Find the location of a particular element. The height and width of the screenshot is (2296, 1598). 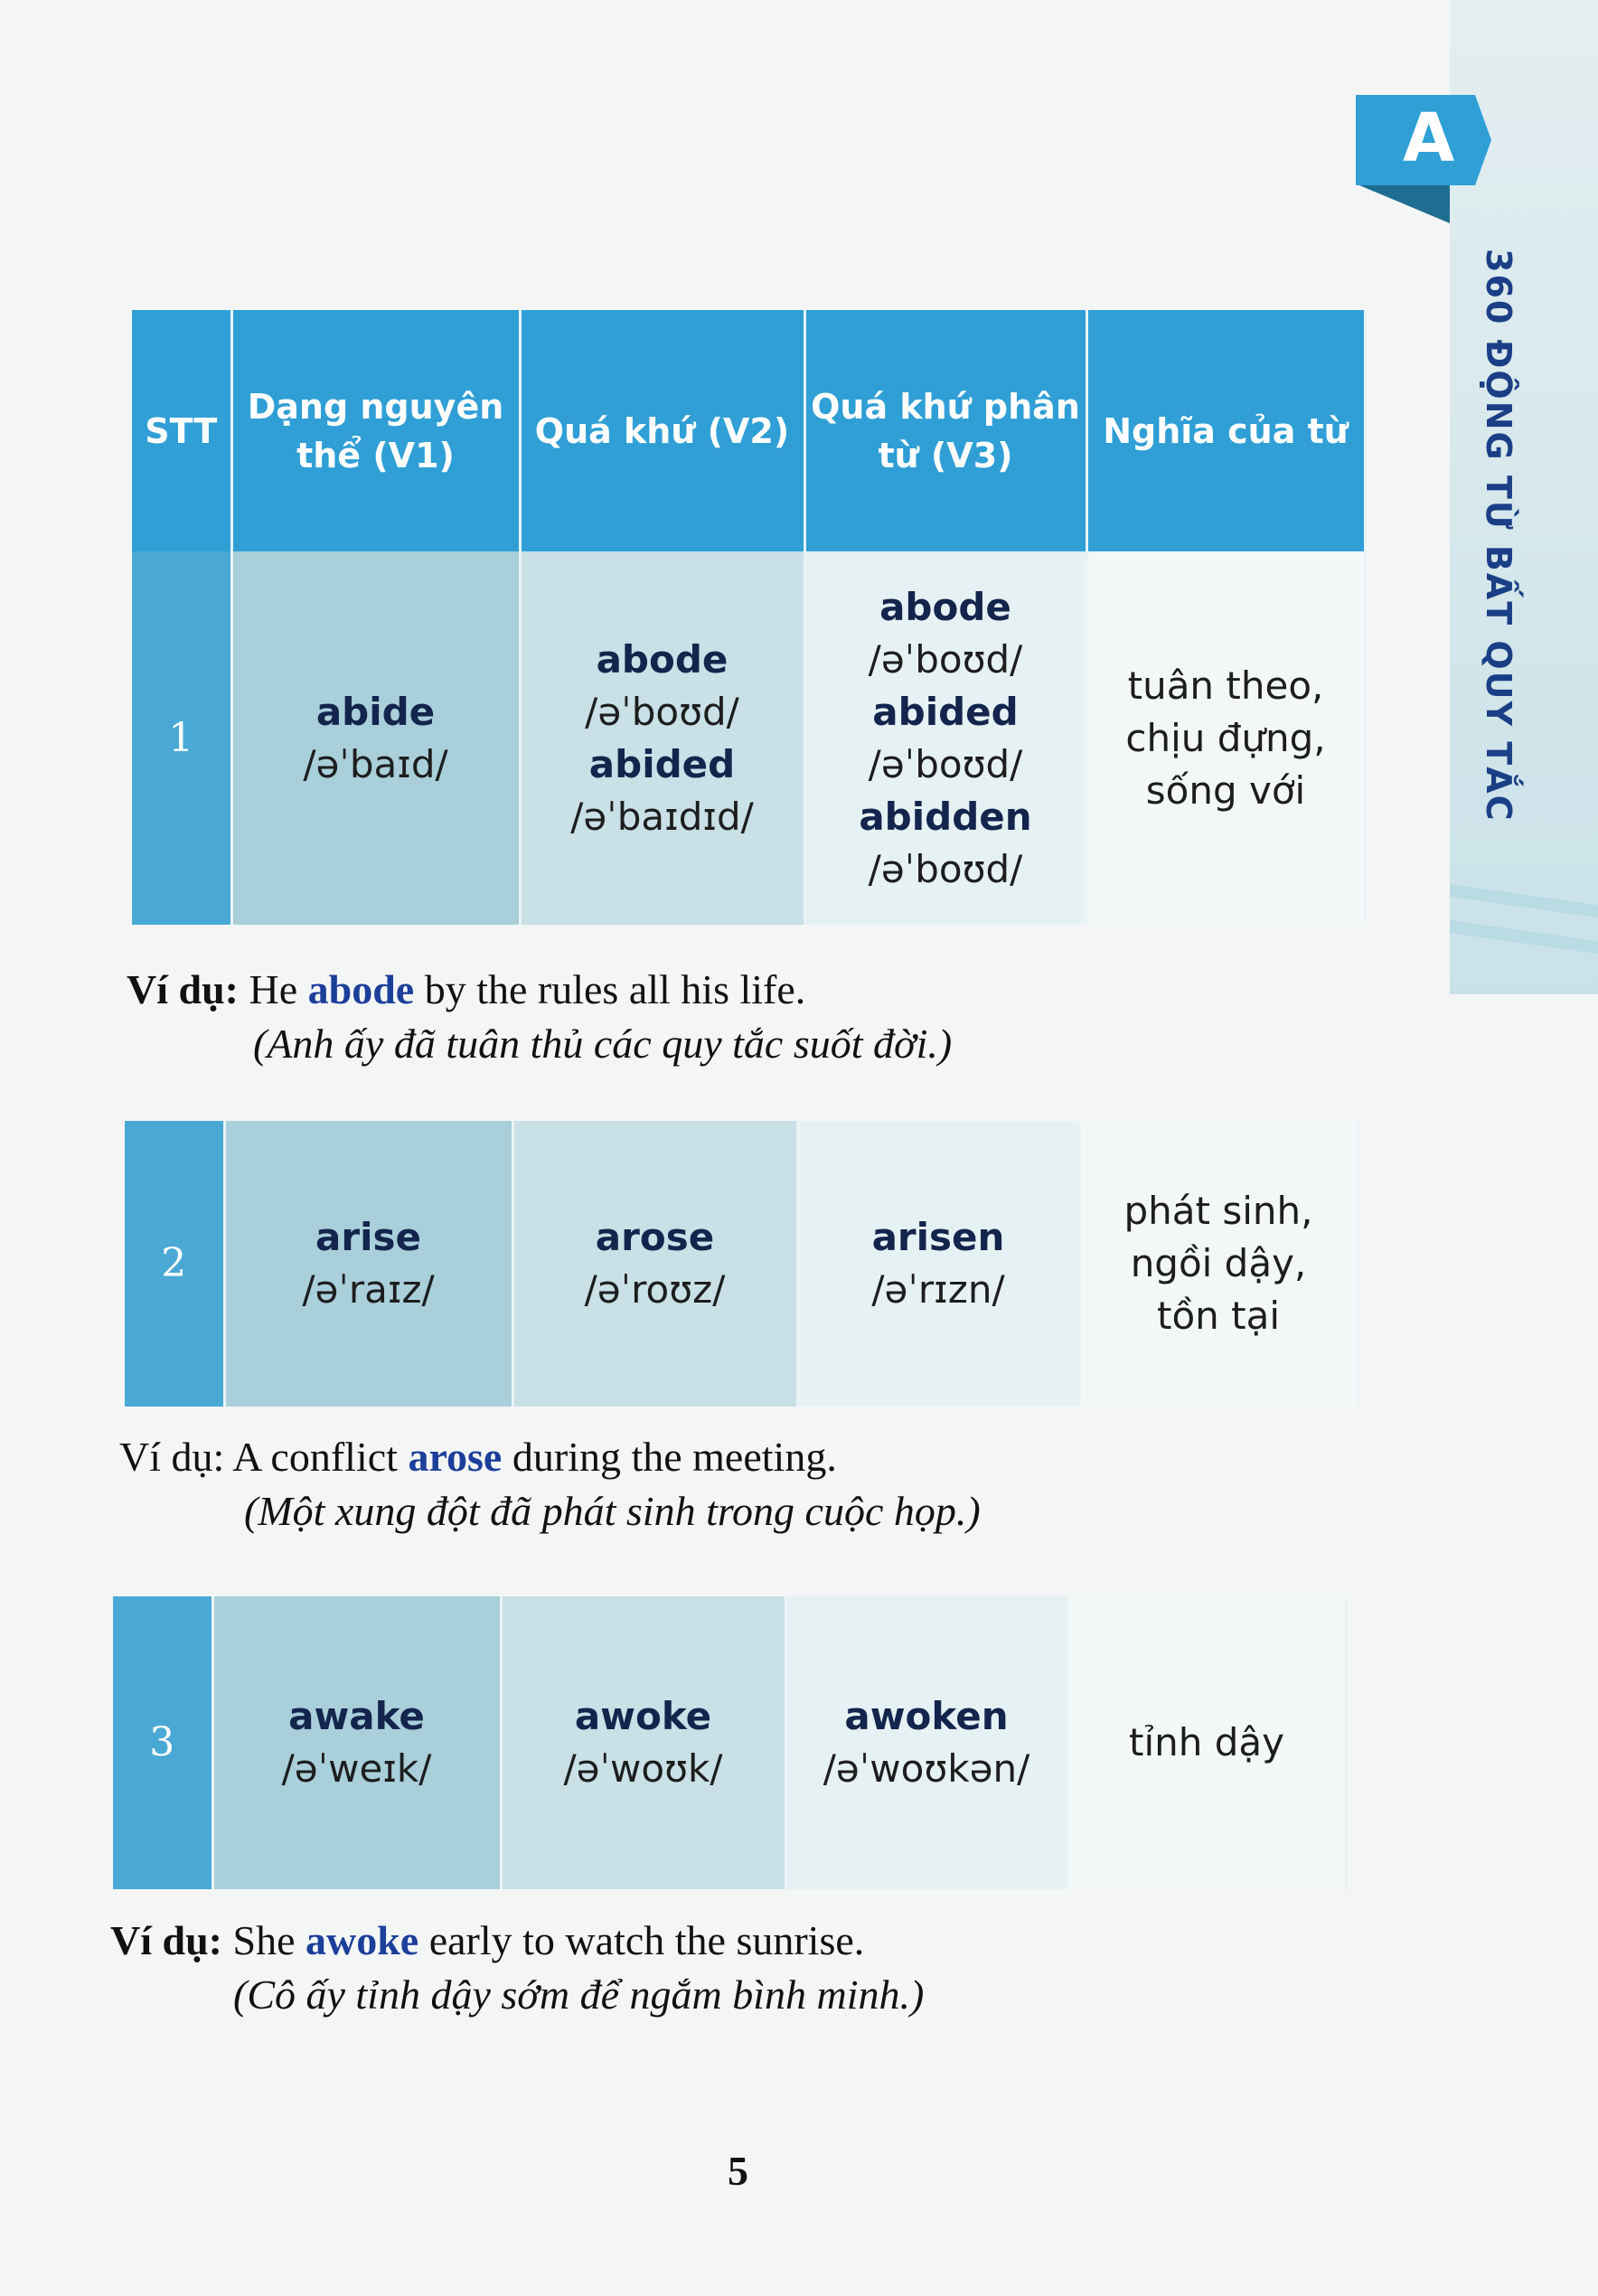

example-before: A conflict is located at coordinates (315, 1457).